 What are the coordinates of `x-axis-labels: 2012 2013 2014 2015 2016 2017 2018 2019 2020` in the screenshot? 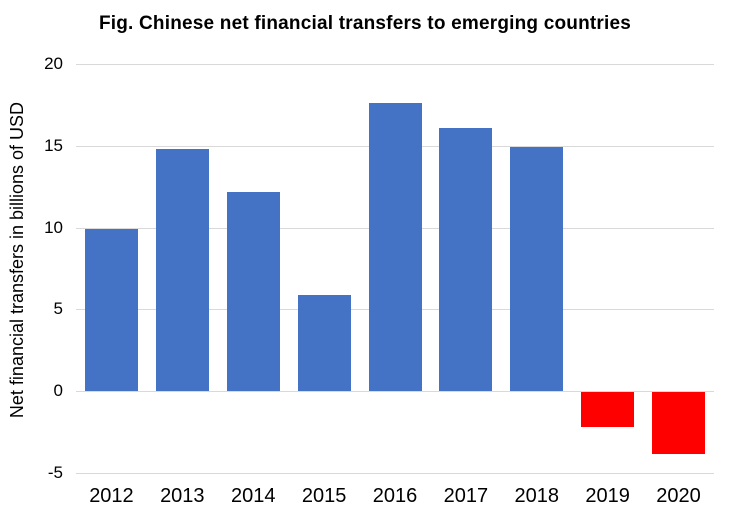 It's located at (395, 496).